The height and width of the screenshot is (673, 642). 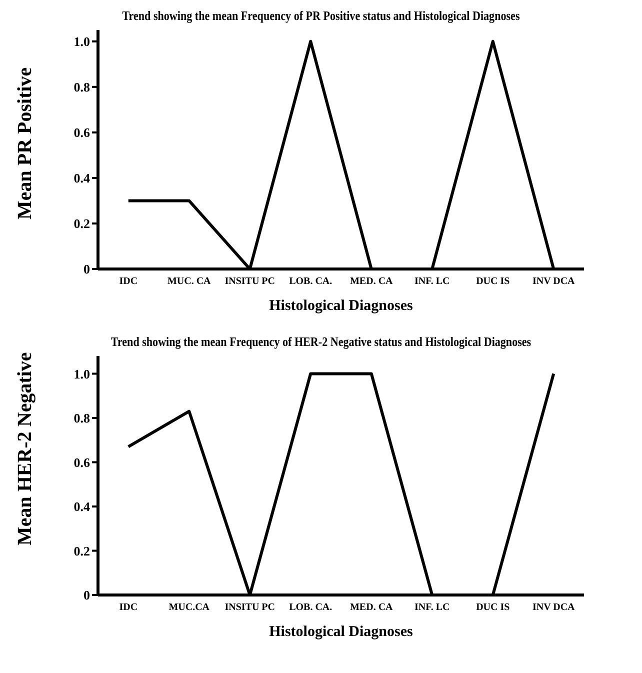 I want to click on x-tick-label: MUC. CA, so click(x=189, y=282).